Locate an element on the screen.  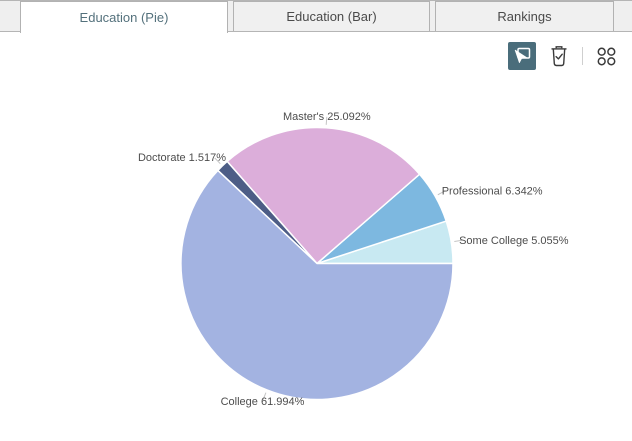
pie-slice-label: Some College 5.055% is located at coordinates (514, 241).